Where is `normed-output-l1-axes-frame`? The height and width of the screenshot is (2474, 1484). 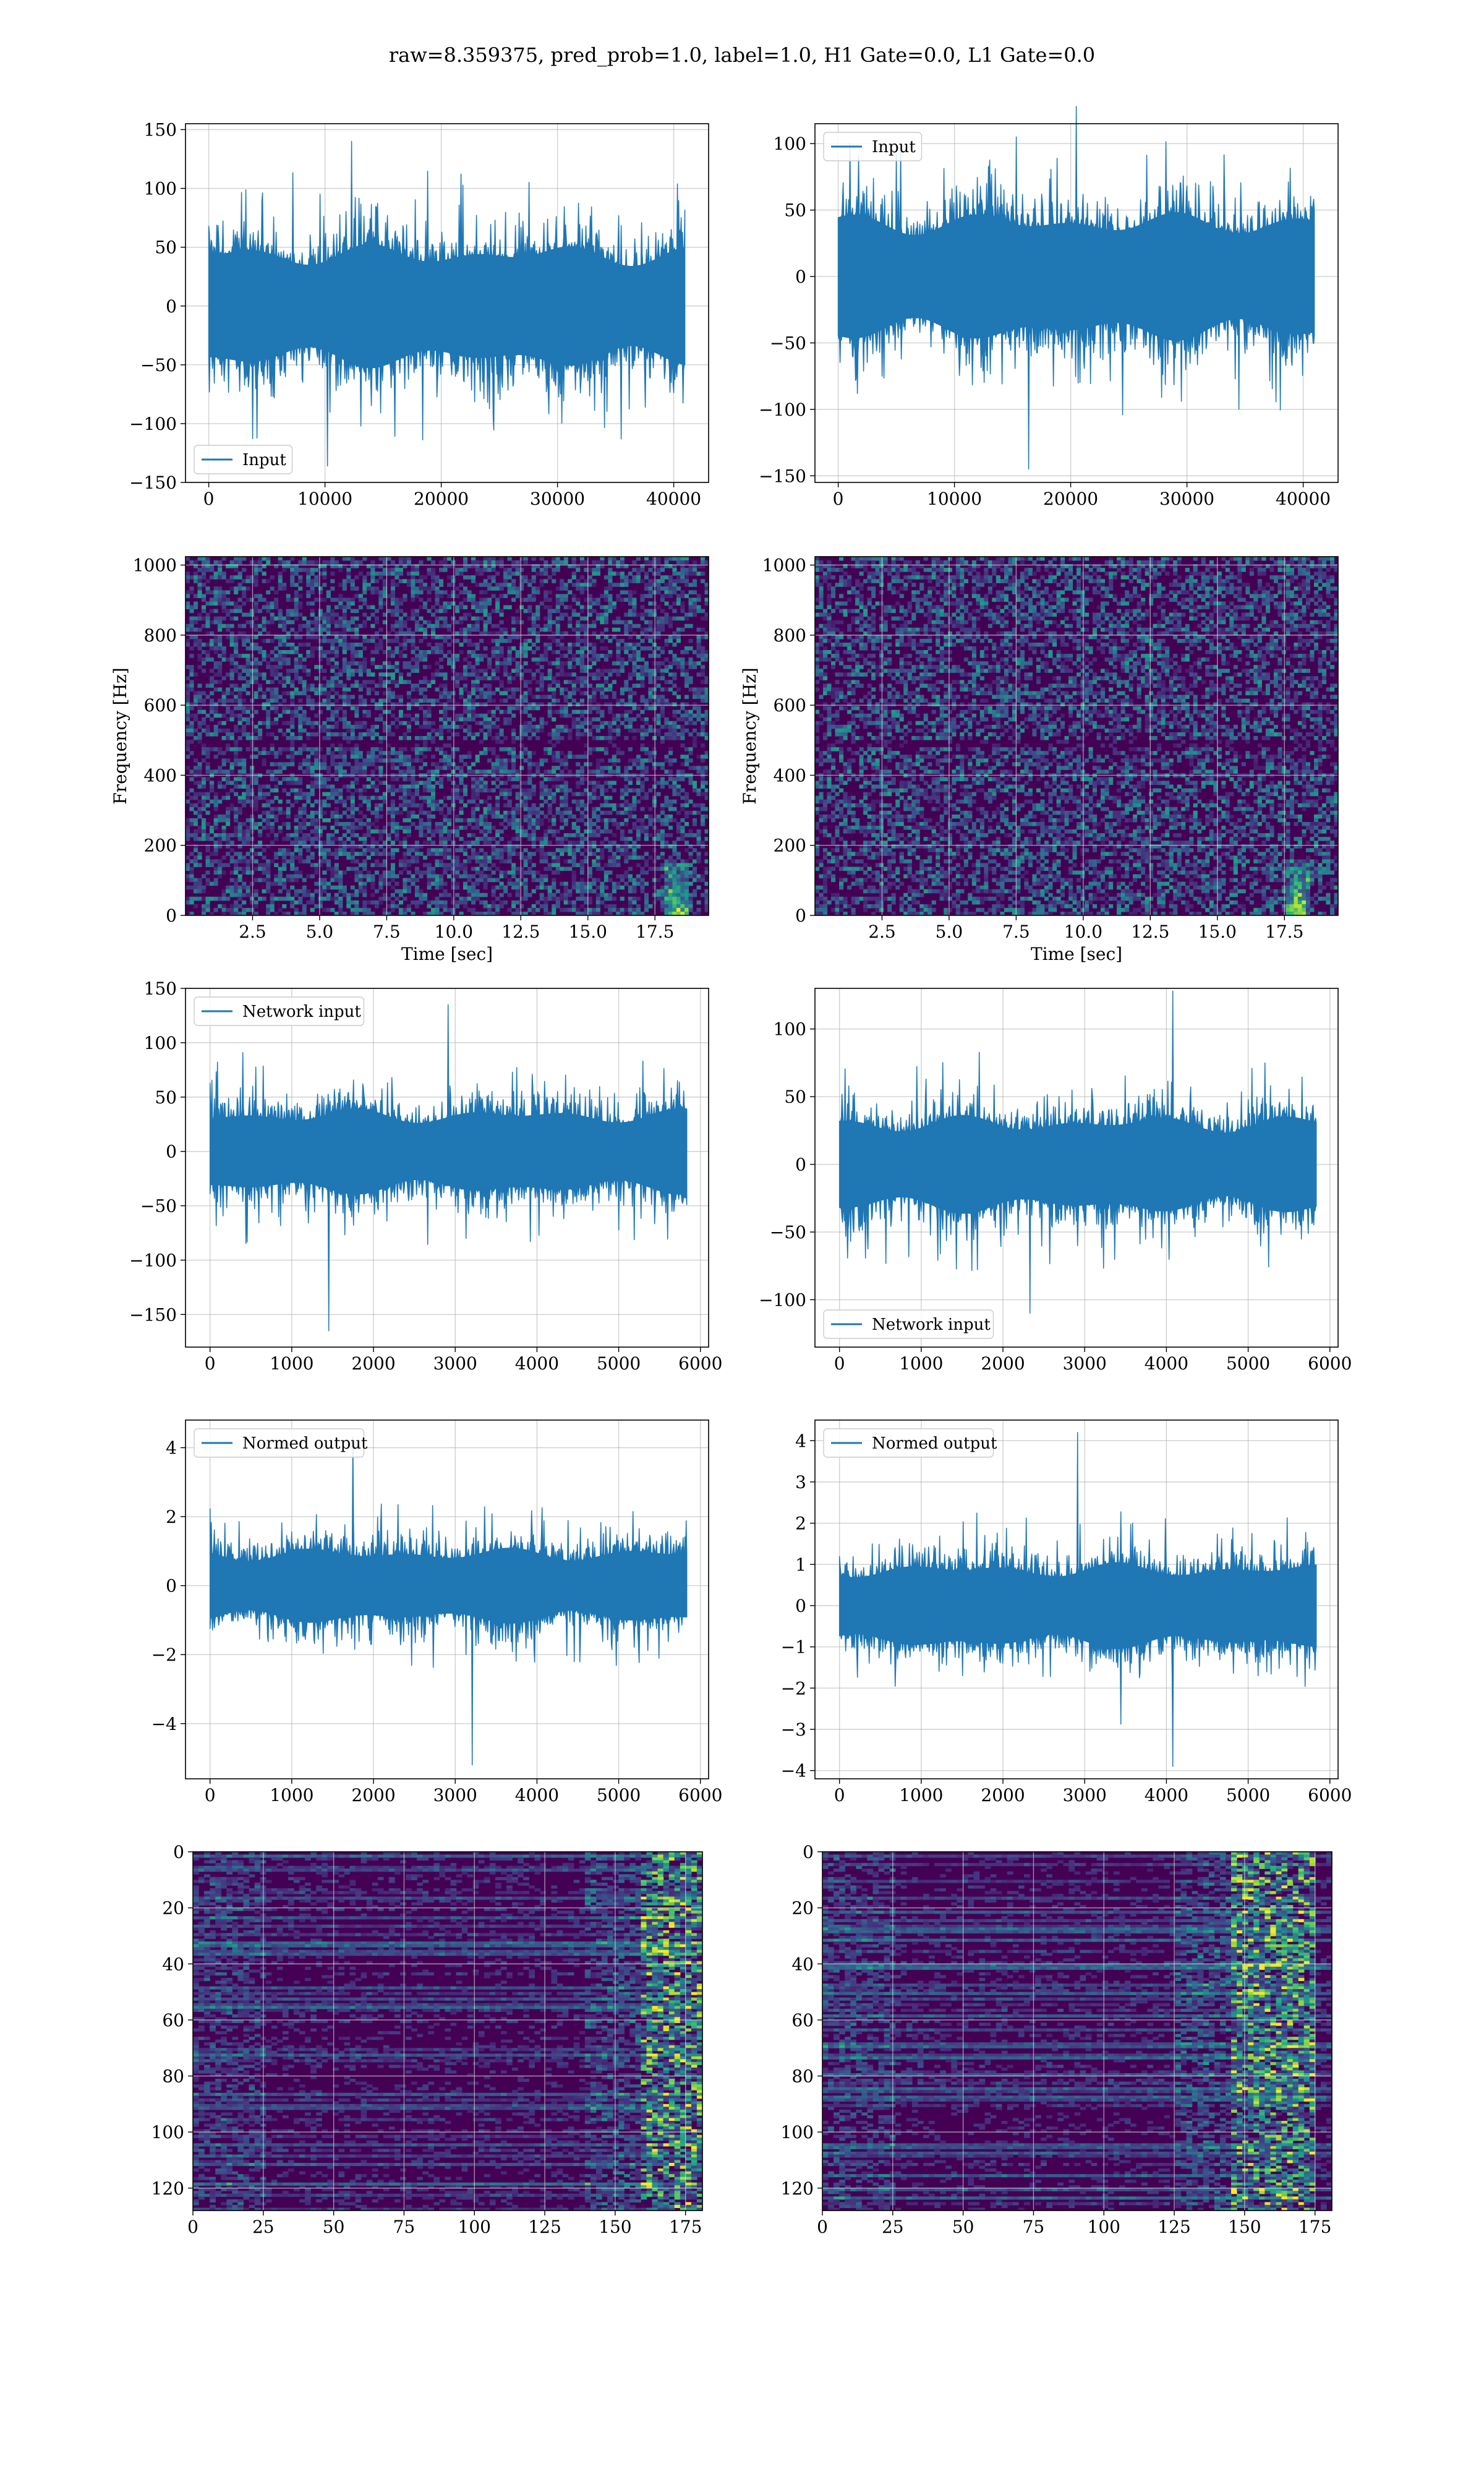
normed-output-l1-axes-frame is located at coordinates (1076, 1599).